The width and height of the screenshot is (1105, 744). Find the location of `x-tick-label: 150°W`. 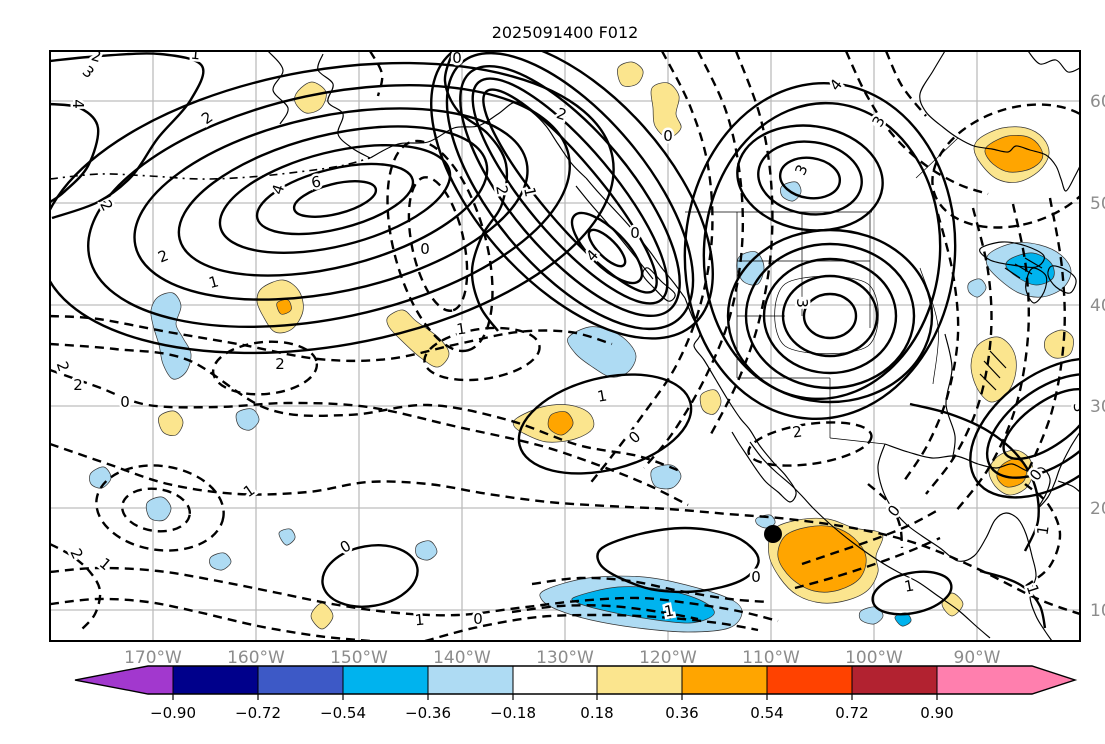

x-tick-label: 150°W is located at coordinates (359, 658).